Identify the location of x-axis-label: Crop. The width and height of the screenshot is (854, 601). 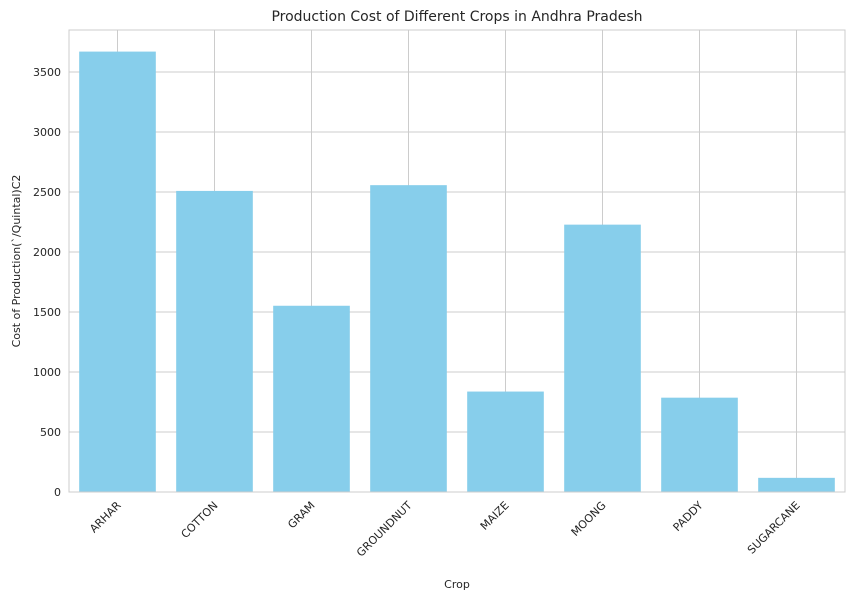
(457, 584).